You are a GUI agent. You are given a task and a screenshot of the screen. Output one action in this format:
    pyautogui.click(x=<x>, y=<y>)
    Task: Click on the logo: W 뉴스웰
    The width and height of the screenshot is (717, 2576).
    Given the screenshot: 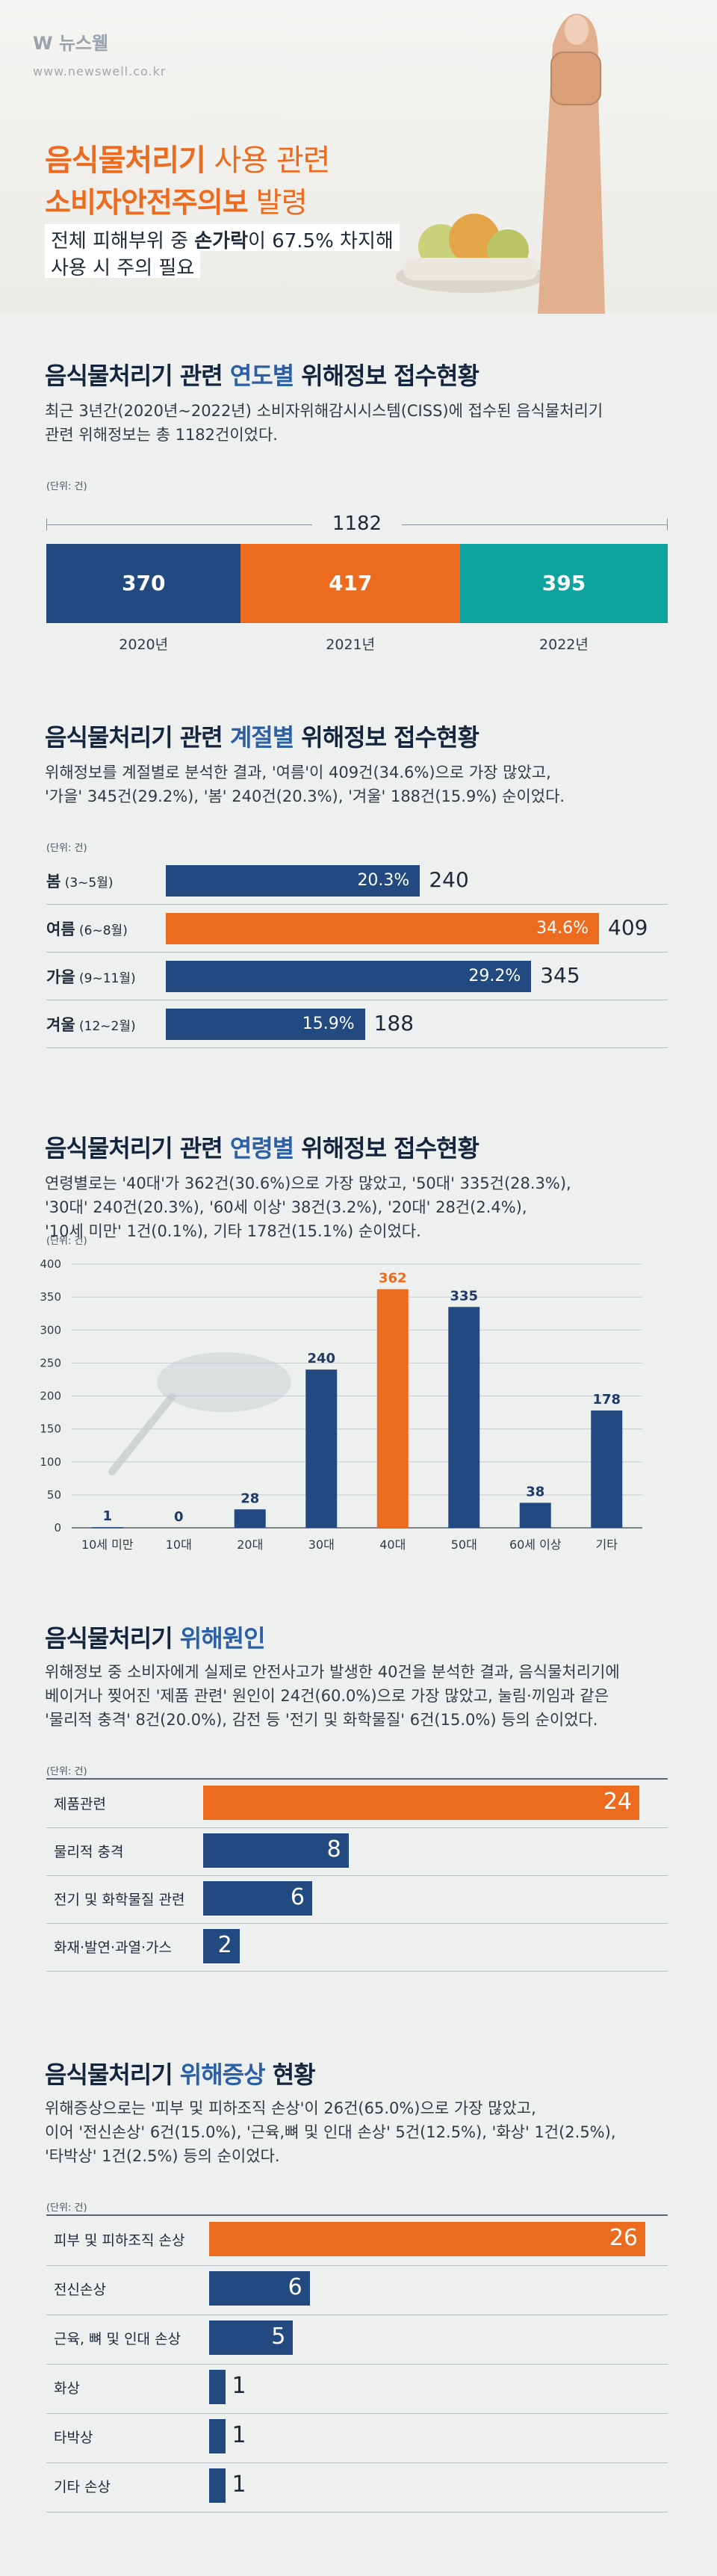 What is the action you would take?
    pyautogui.click(x=71, y=43)
    